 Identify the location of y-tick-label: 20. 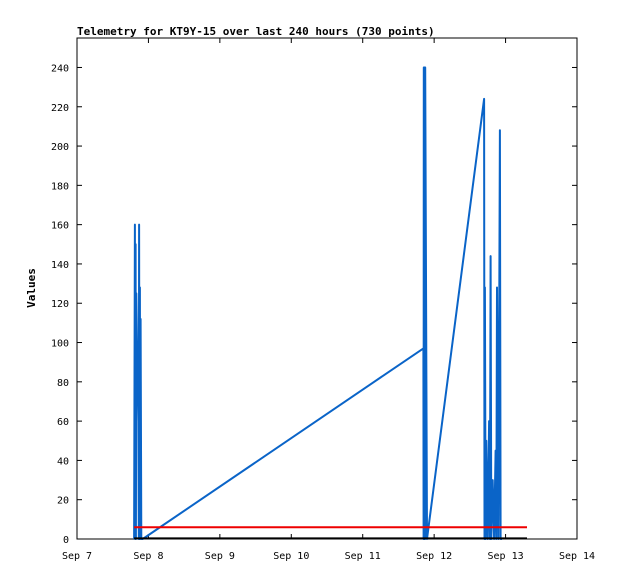
(63, 501).